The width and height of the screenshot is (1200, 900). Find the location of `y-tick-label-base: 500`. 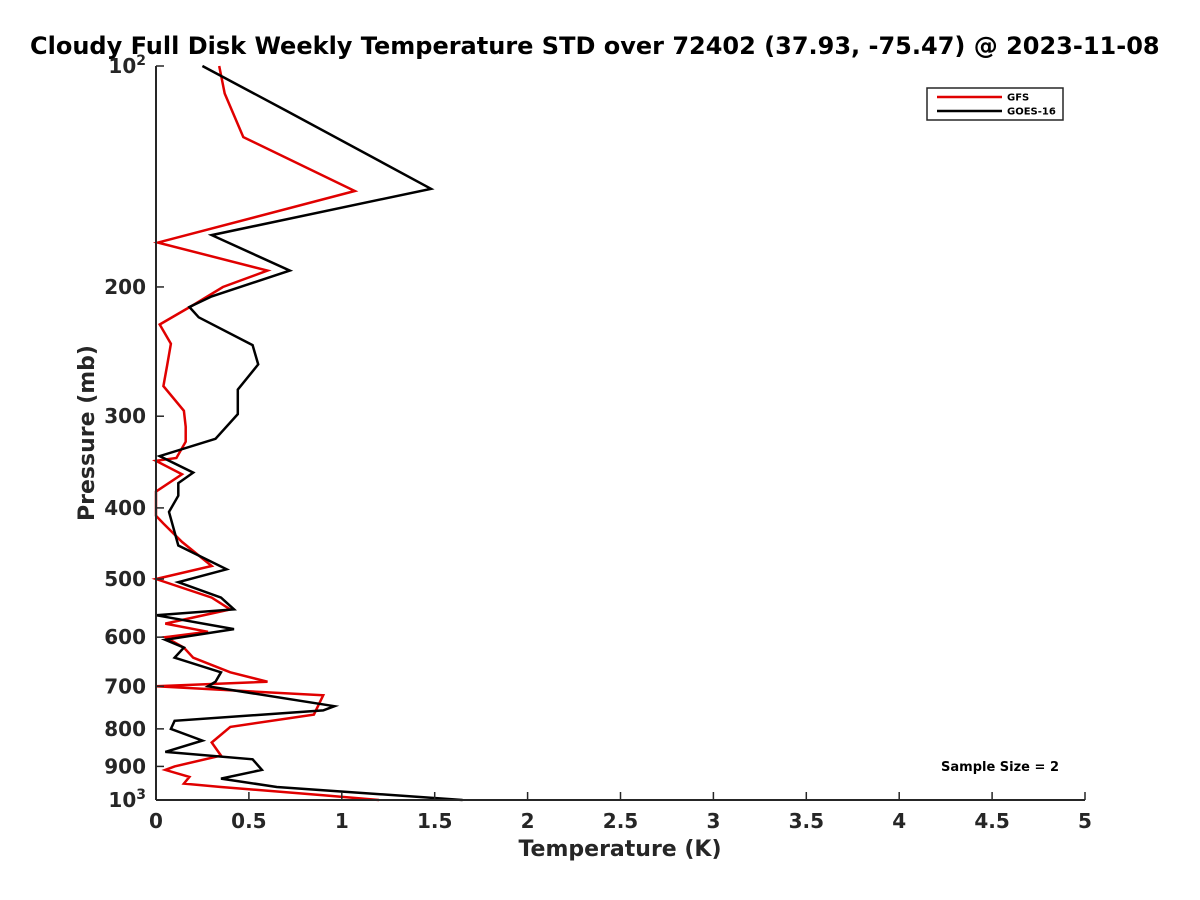

y-tick-label-base: 500 is located at coordinates (125, 579).